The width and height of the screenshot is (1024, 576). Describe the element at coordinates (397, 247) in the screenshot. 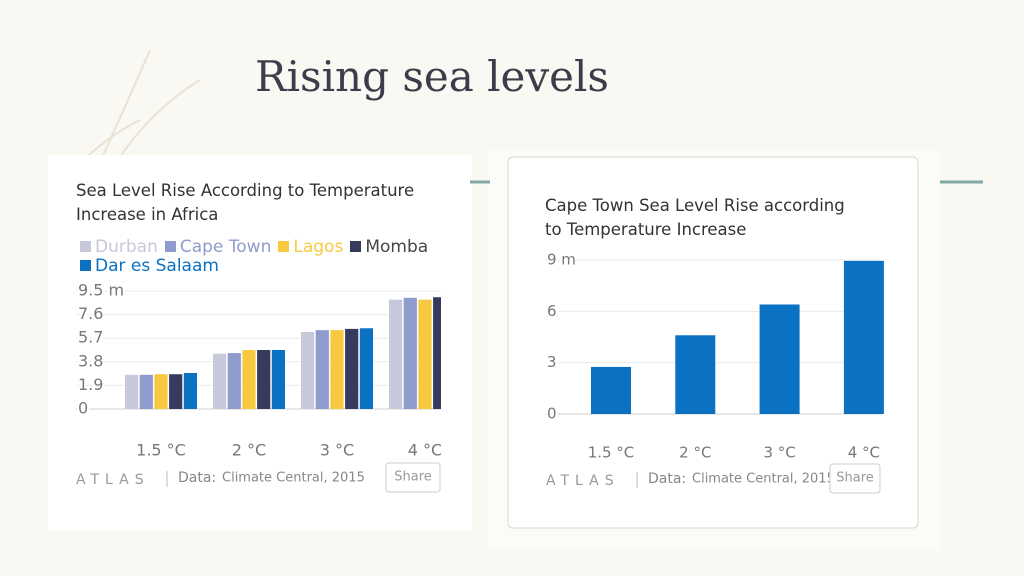

I see `legend-label: Momba` at that location.